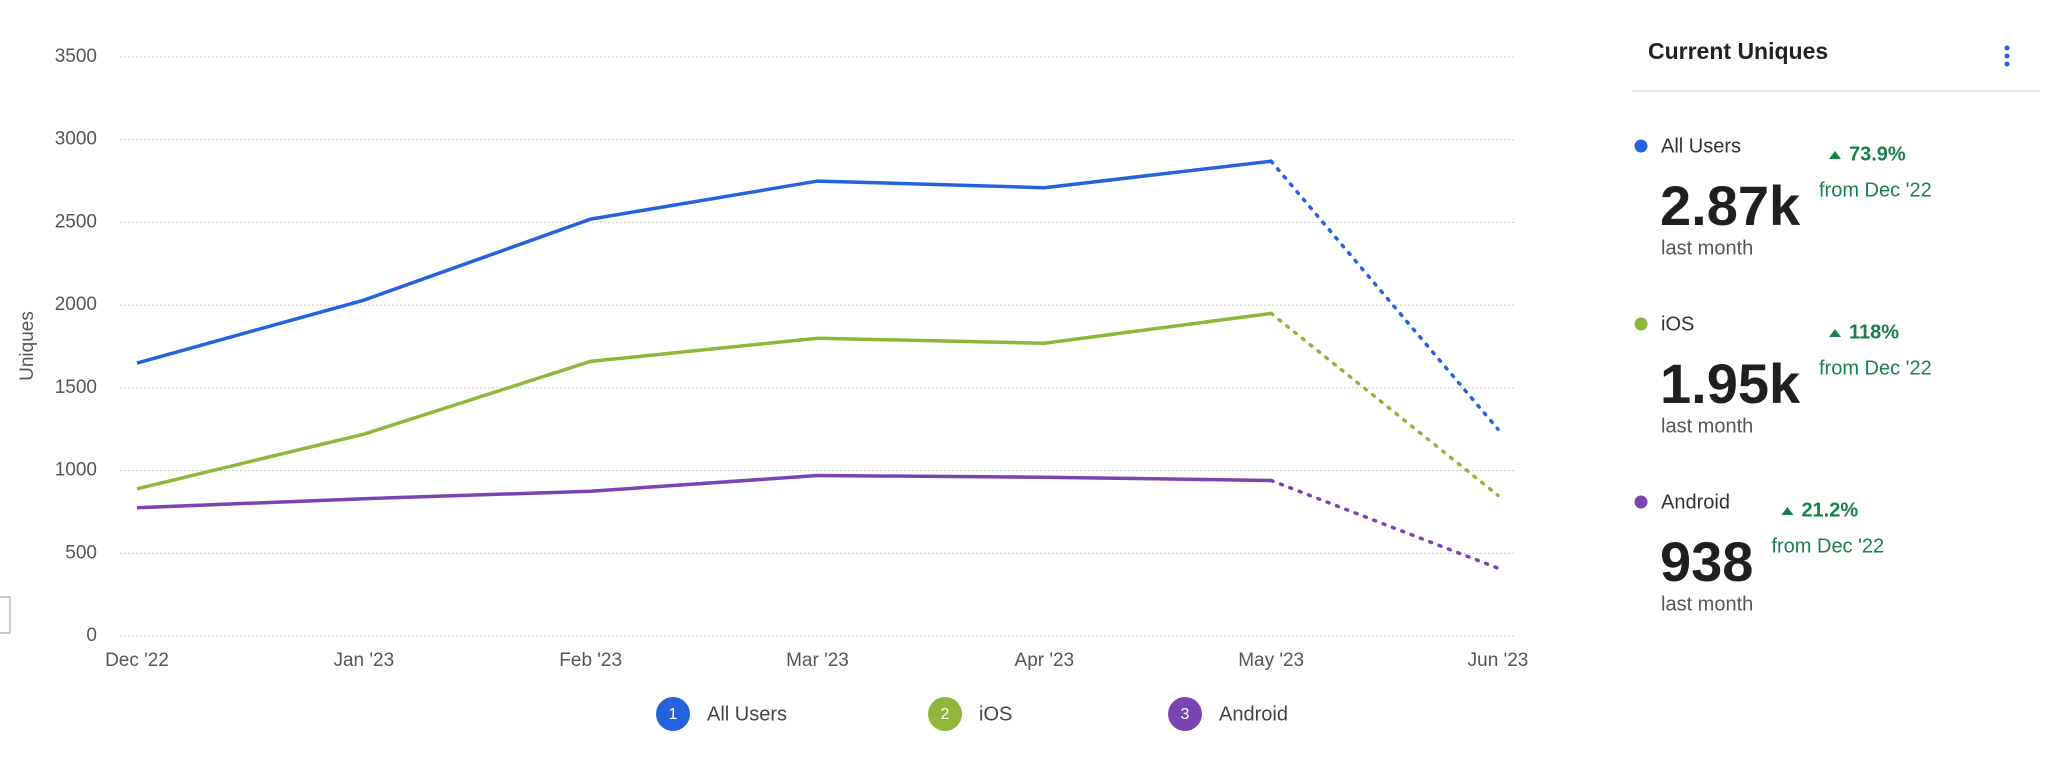  I want to click on item-value: 938, so click(1706, 561).